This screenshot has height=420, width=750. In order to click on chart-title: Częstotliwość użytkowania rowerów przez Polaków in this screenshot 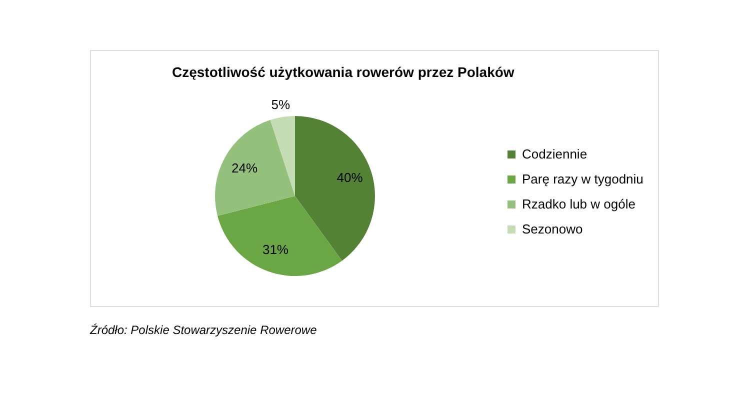, I will do `click(343, 72)`.